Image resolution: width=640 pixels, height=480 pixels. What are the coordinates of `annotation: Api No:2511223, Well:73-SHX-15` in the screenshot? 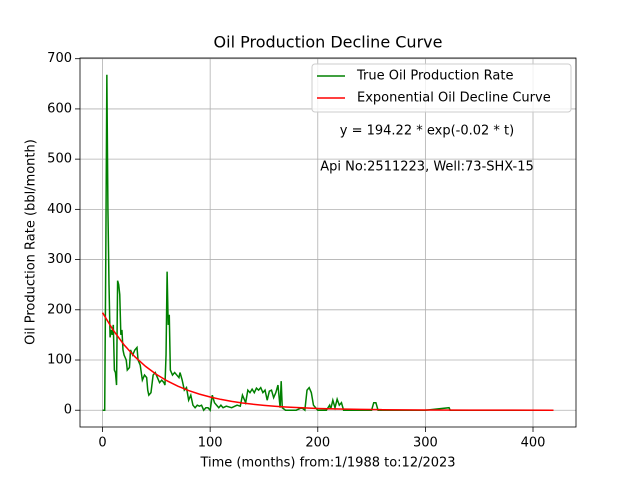 It's located at (427, 167).